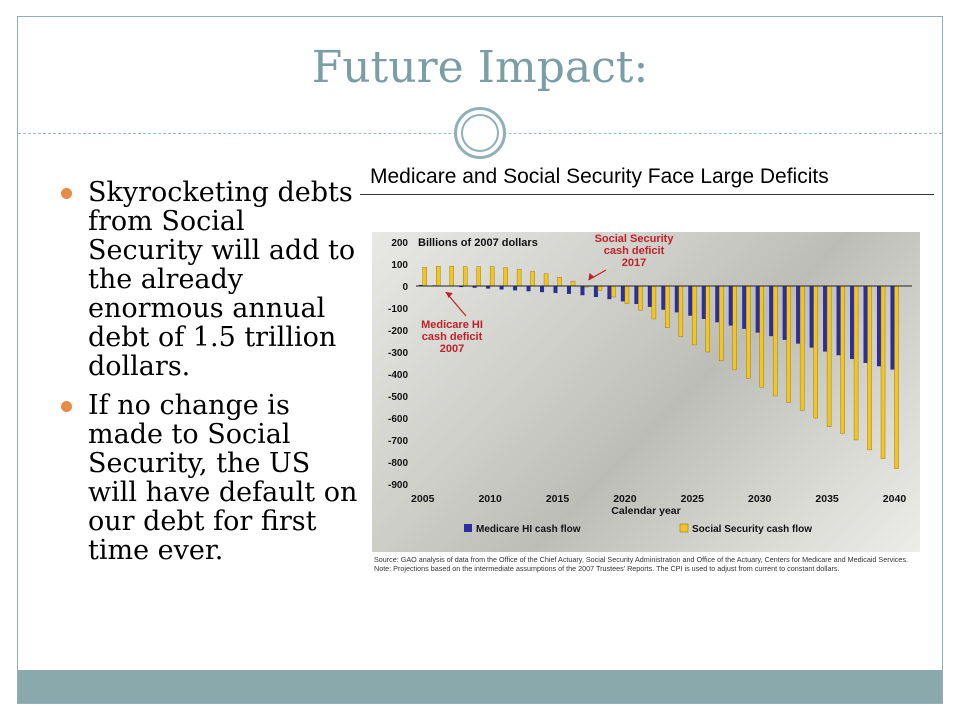 Image resolution: width=960 pixels, height=720 pixels. Describe the element at coordinates (591, 276) in the screenshot. I see `annotation-social-security-arrowhead` at that location.